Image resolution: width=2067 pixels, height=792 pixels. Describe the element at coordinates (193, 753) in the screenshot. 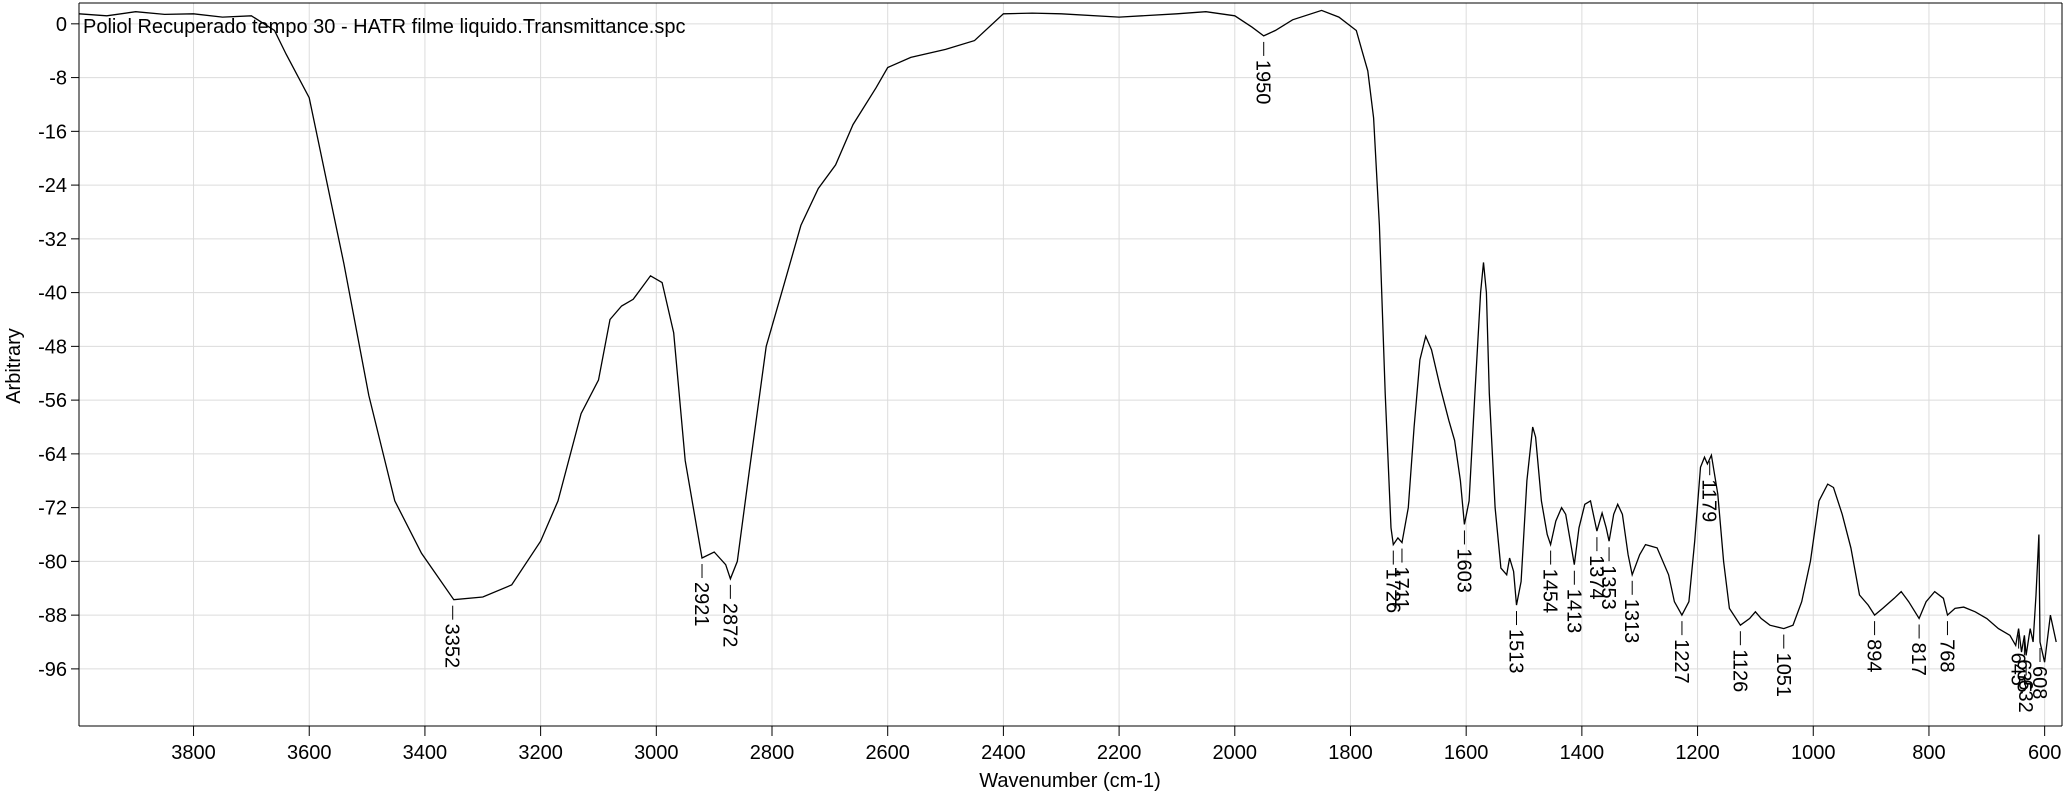

I see `x-tick-label: 3800` at that location.